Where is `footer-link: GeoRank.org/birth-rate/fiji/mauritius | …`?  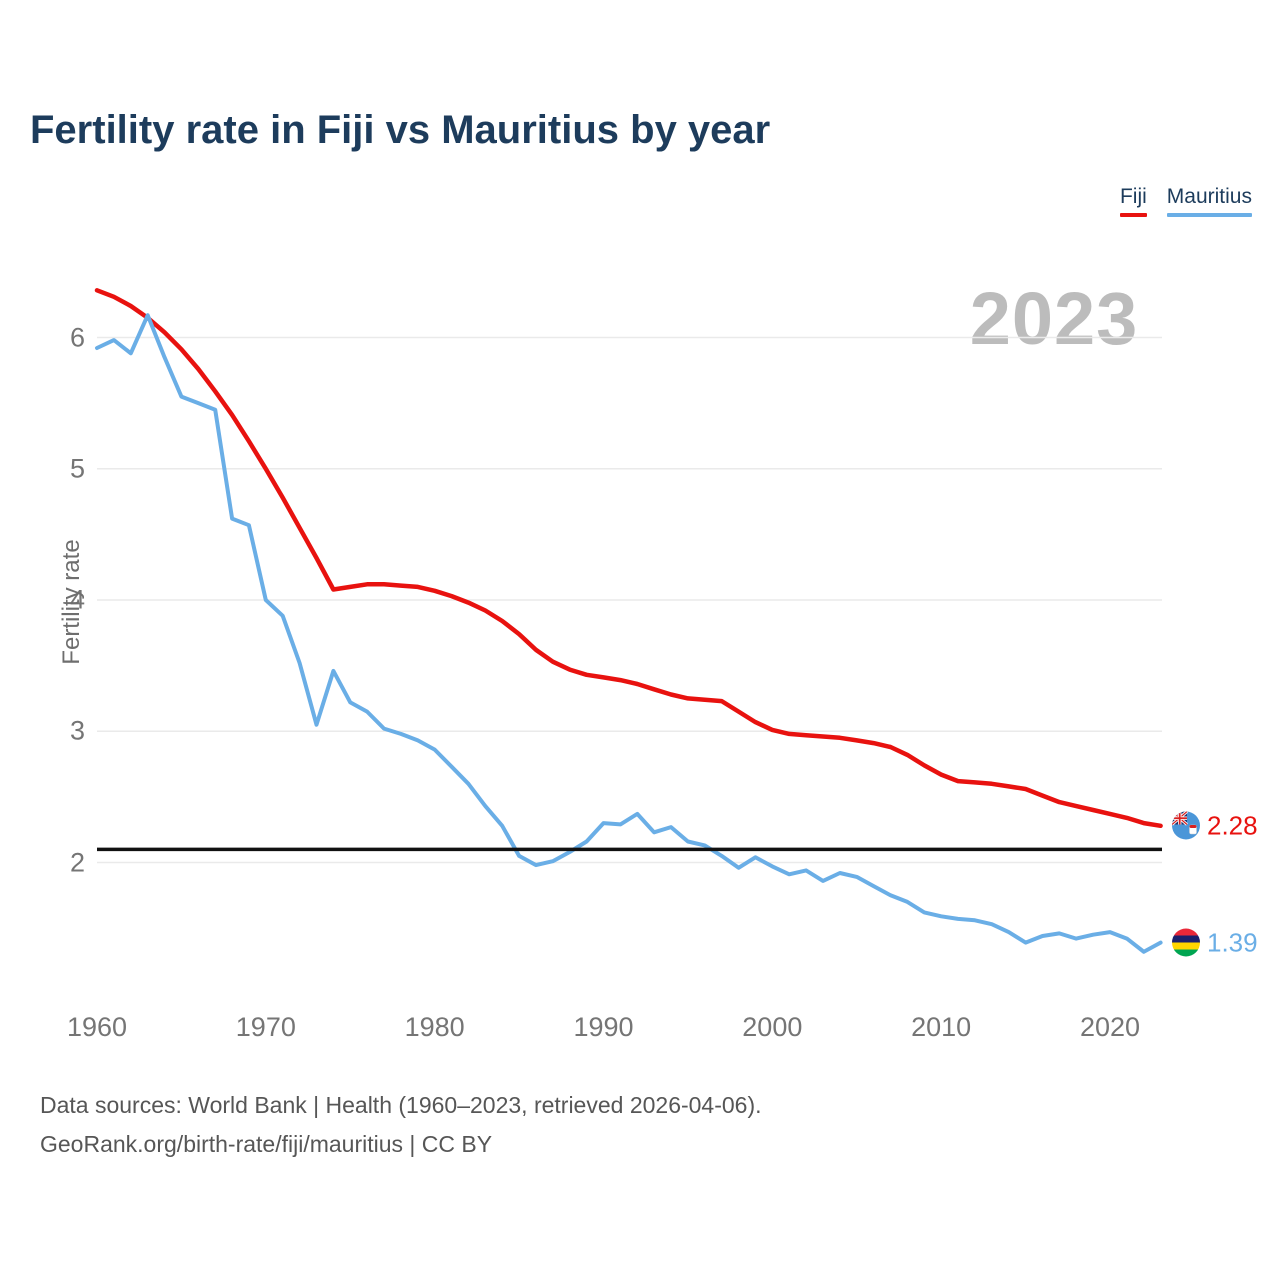
footer-link: GeoRank.org/birth-rate/fiji/mauritius | … is located at coordinates (266, 1144).